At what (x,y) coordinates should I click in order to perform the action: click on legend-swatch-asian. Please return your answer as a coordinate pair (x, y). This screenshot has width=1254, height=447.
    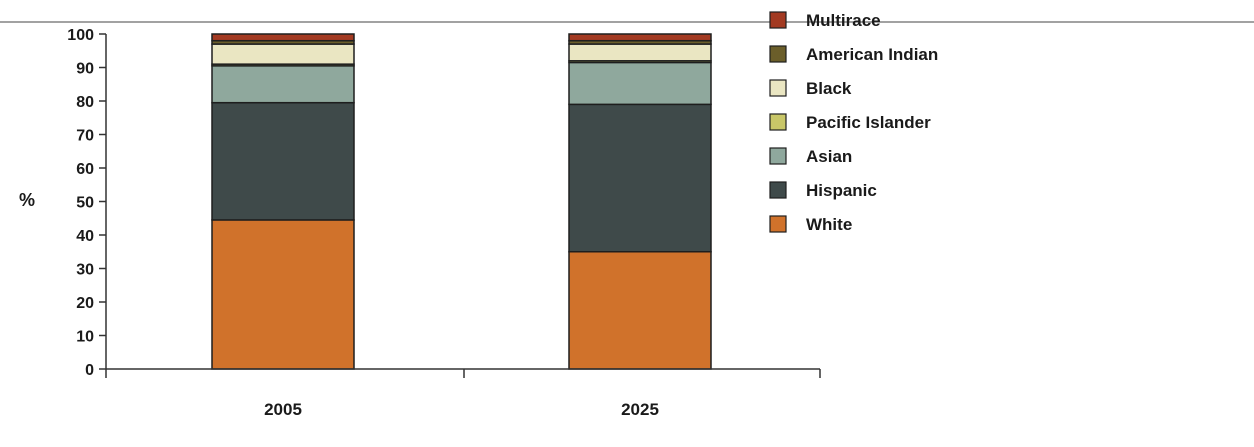
    Looking at the image, I should click on (778, 156).